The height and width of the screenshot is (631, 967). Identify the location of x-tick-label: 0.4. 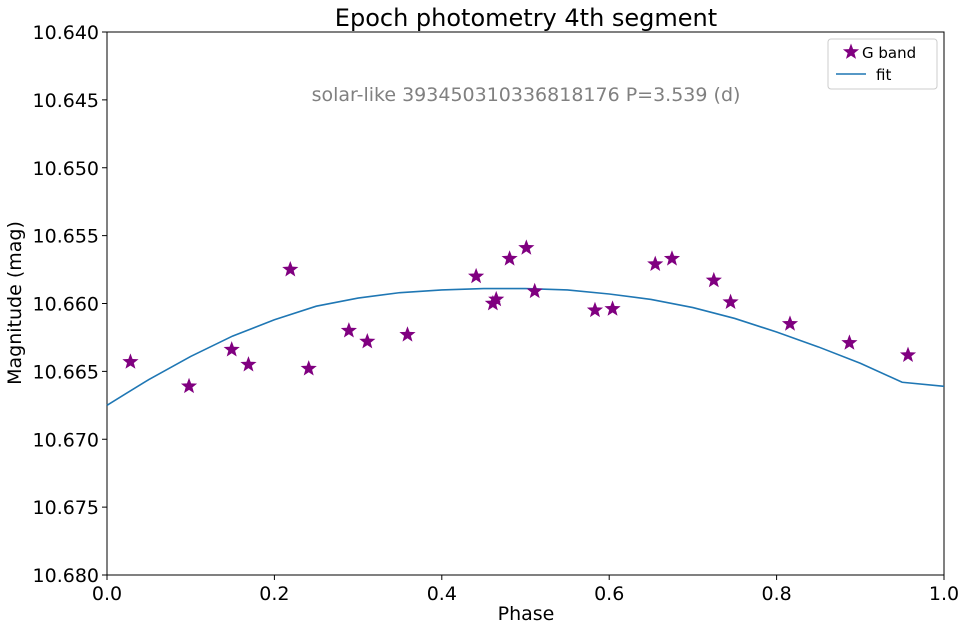
(442, 594).